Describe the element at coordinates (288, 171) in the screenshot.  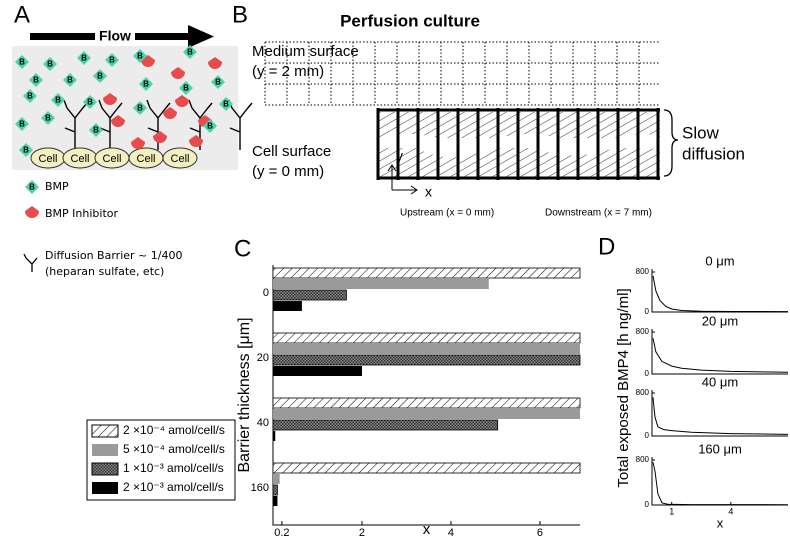
I see `cell-y: (y = 0 mm)` at that location.